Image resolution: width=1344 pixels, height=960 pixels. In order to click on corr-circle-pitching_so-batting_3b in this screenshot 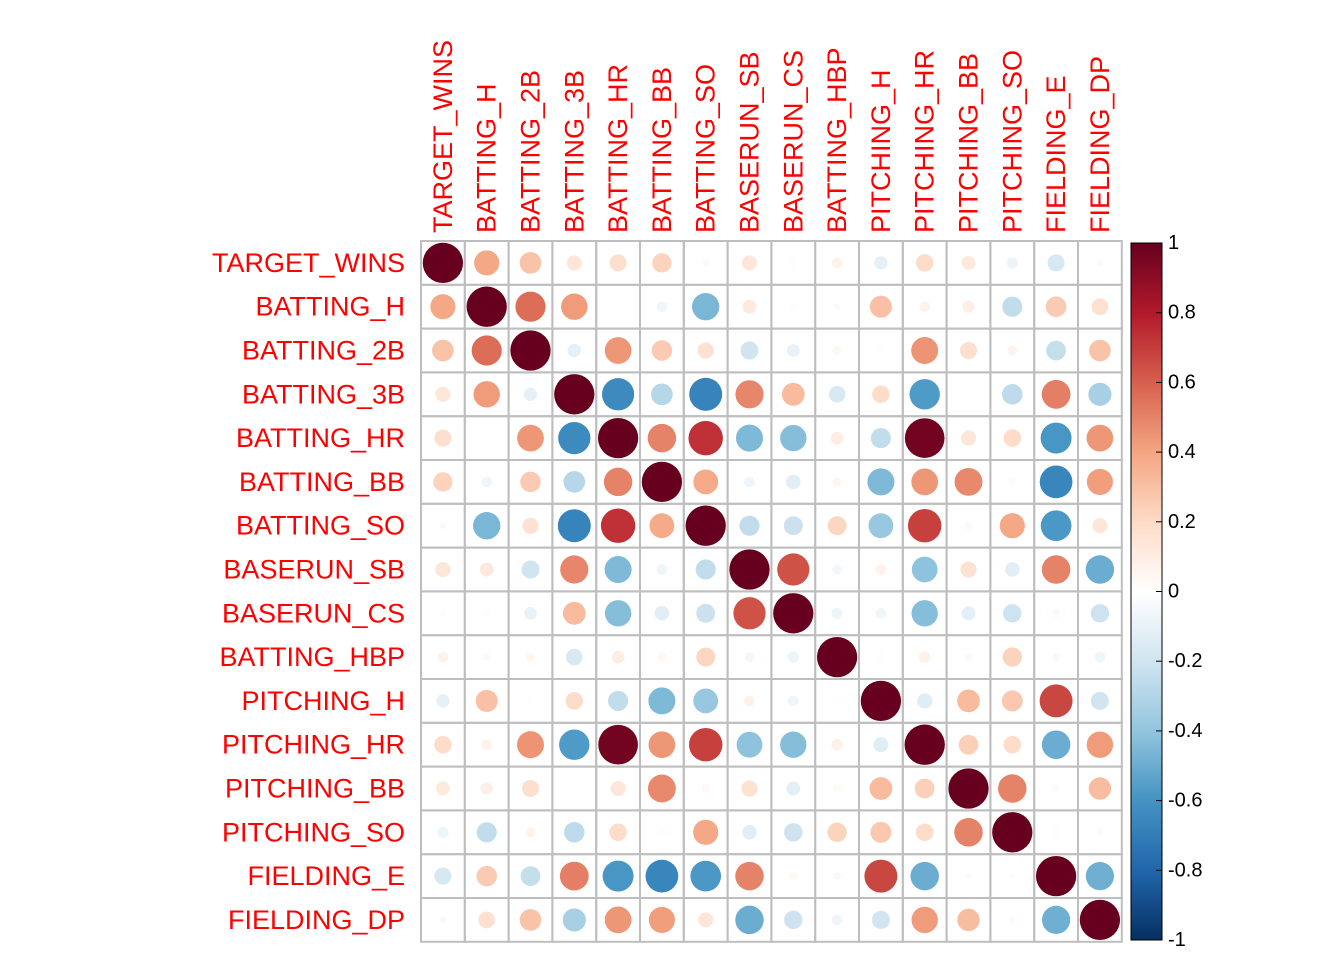, I will do `click(574, 832)`.